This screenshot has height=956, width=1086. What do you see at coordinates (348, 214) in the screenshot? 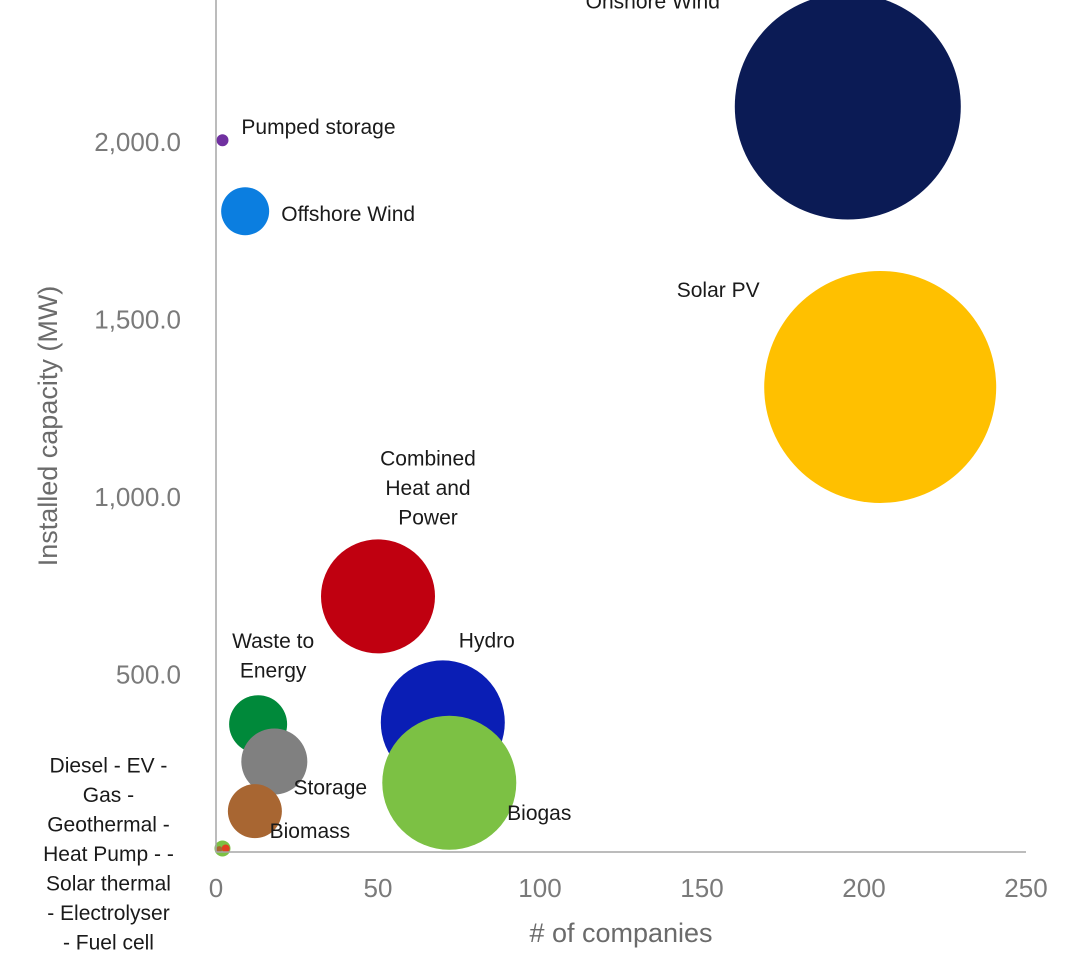
I see `bubble-label-offshore-wind: Offshore Wind` at bounding box center [348, 214].